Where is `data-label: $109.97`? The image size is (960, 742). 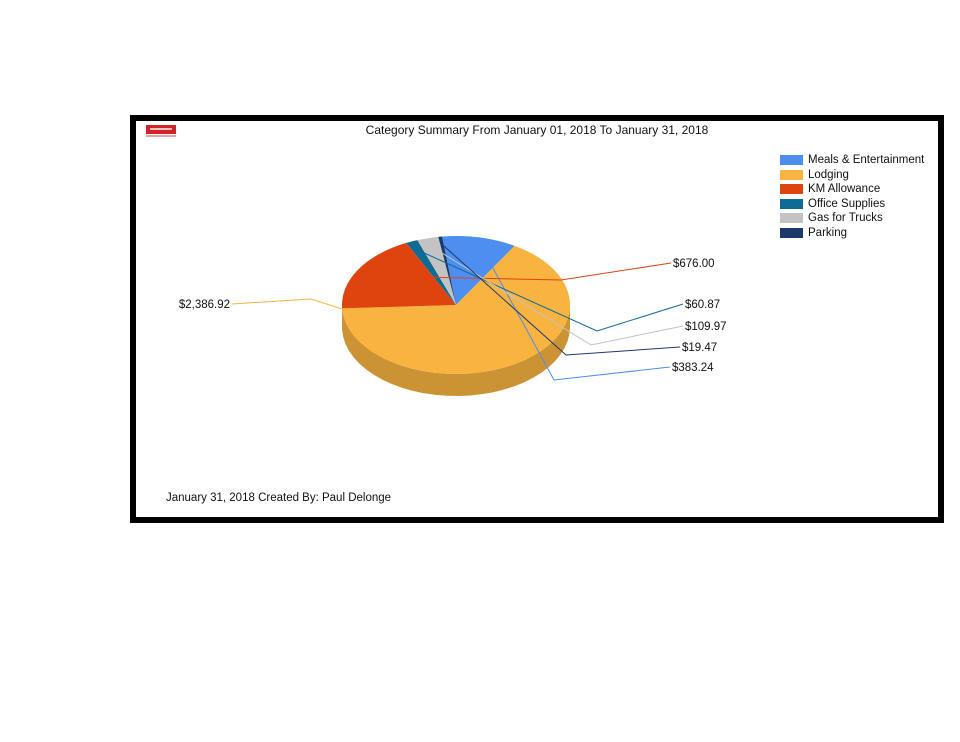
data-label: $109.97 is located at coordinates (706, 327).